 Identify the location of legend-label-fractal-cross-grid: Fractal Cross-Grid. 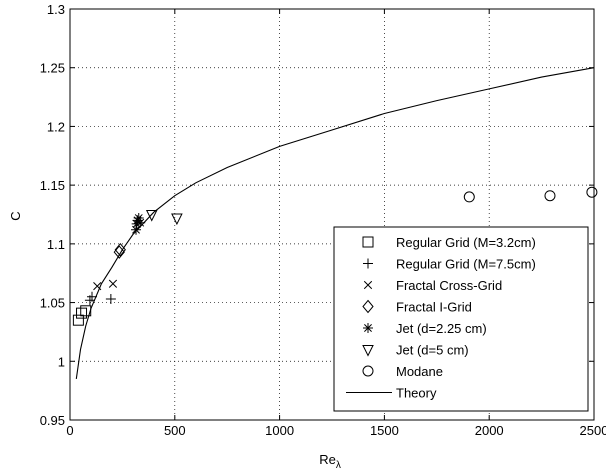
(449, 285).